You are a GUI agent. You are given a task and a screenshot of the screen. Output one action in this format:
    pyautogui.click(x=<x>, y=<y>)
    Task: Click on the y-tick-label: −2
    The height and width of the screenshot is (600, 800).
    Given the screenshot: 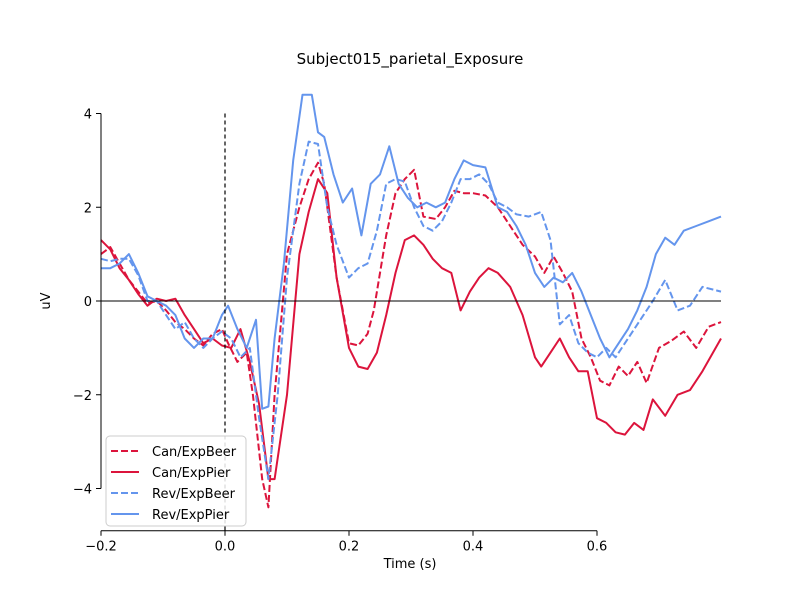 What is the action you would take?
    pyautogui.click(x=82, y=396)
    